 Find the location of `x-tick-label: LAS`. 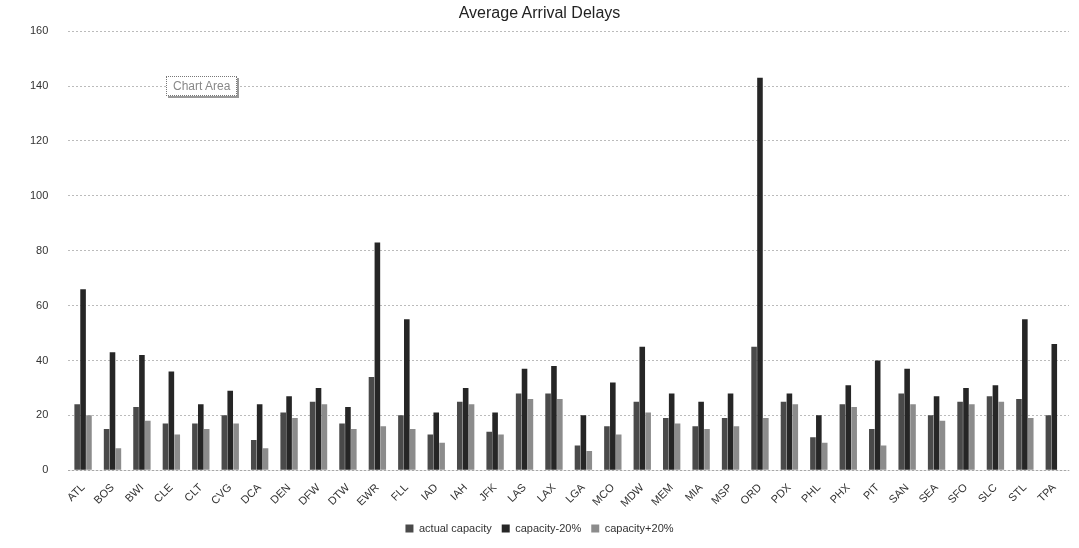

x-tick-label: LAS is located at coordinates (516, 492).